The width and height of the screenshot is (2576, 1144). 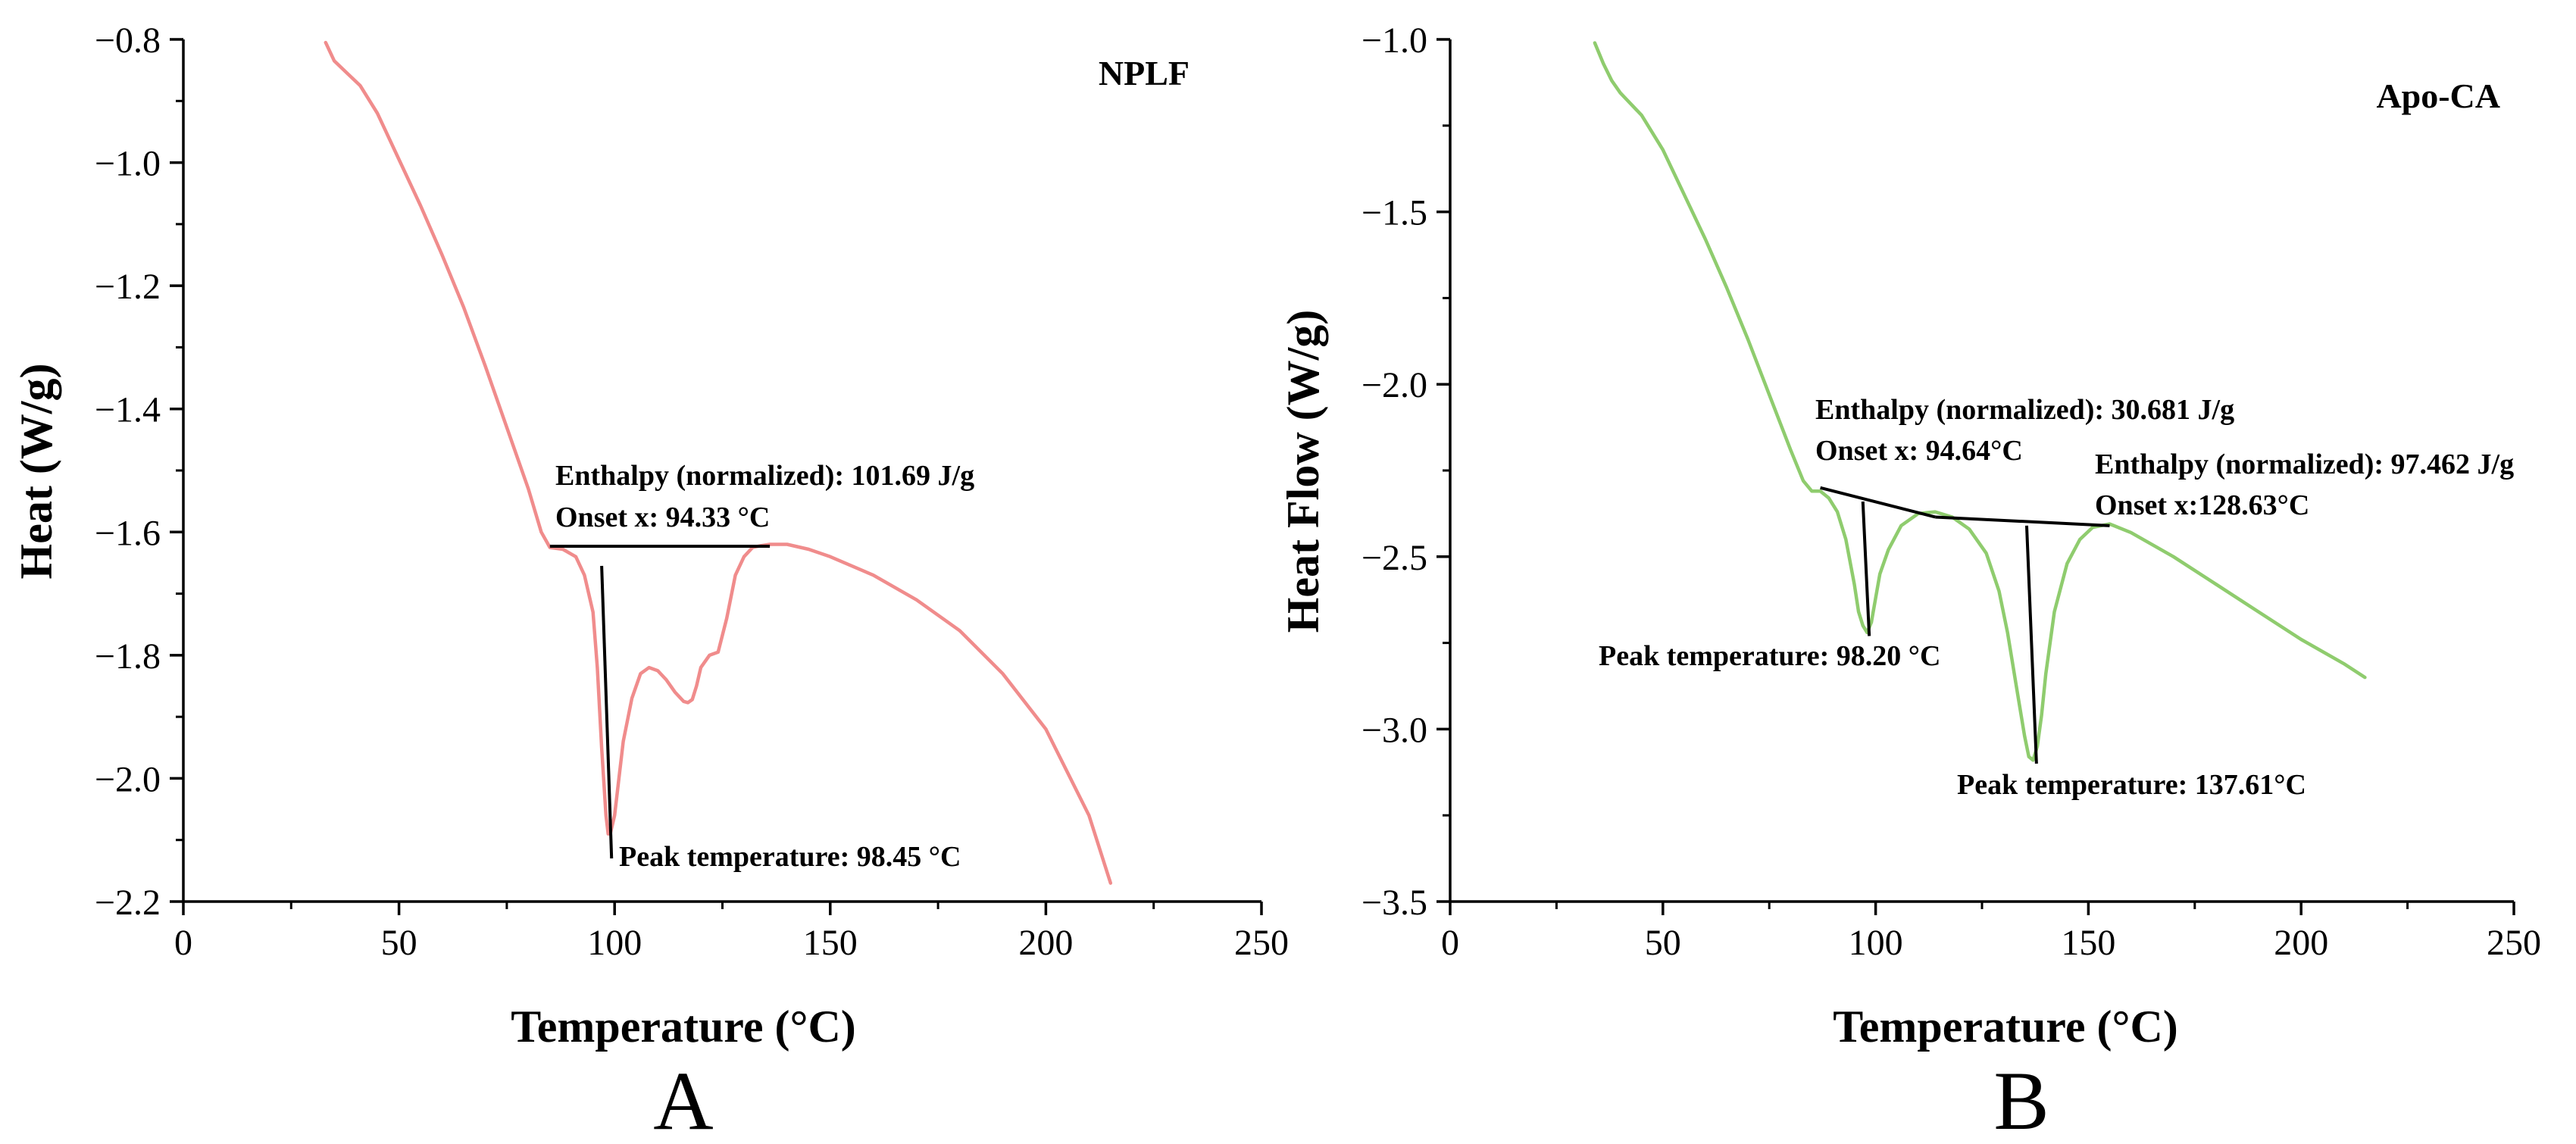 I want to click on panel-a-peak-line, so click(x=607, y=712).